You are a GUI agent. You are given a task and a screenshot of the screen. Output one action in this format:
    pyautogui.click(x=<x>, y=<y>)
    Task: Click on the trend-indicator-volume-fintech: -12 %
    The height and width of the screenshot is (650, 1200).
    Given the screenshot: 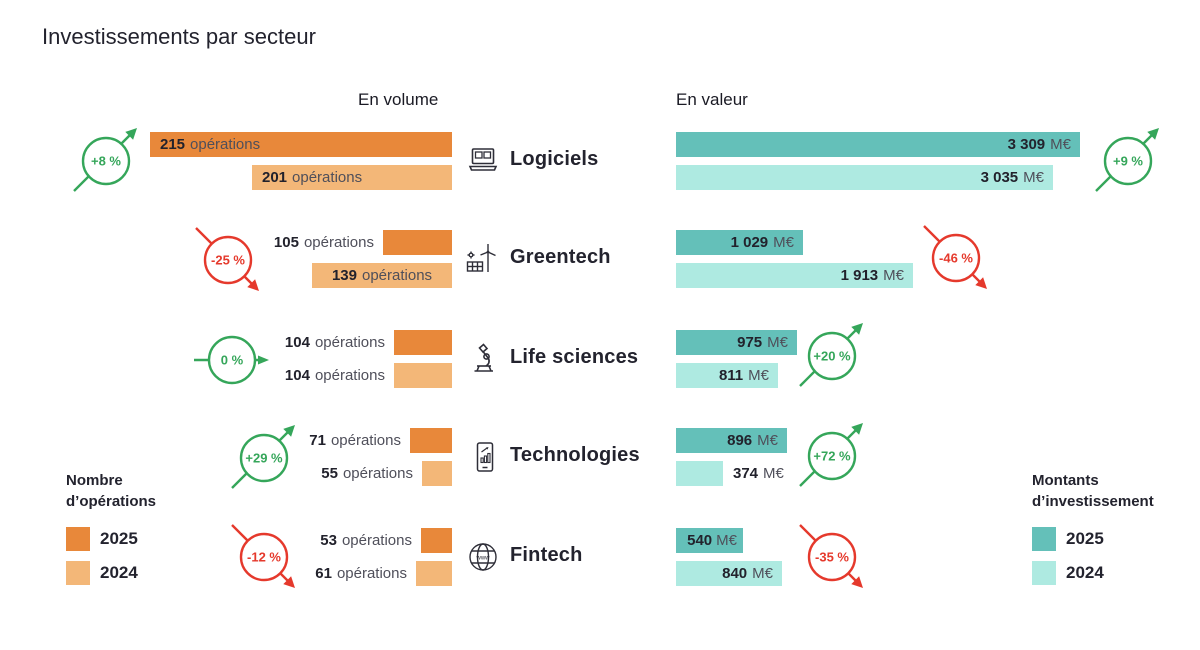 What is the action you would take?
    pyautogui.click(x=263, y=556)
    